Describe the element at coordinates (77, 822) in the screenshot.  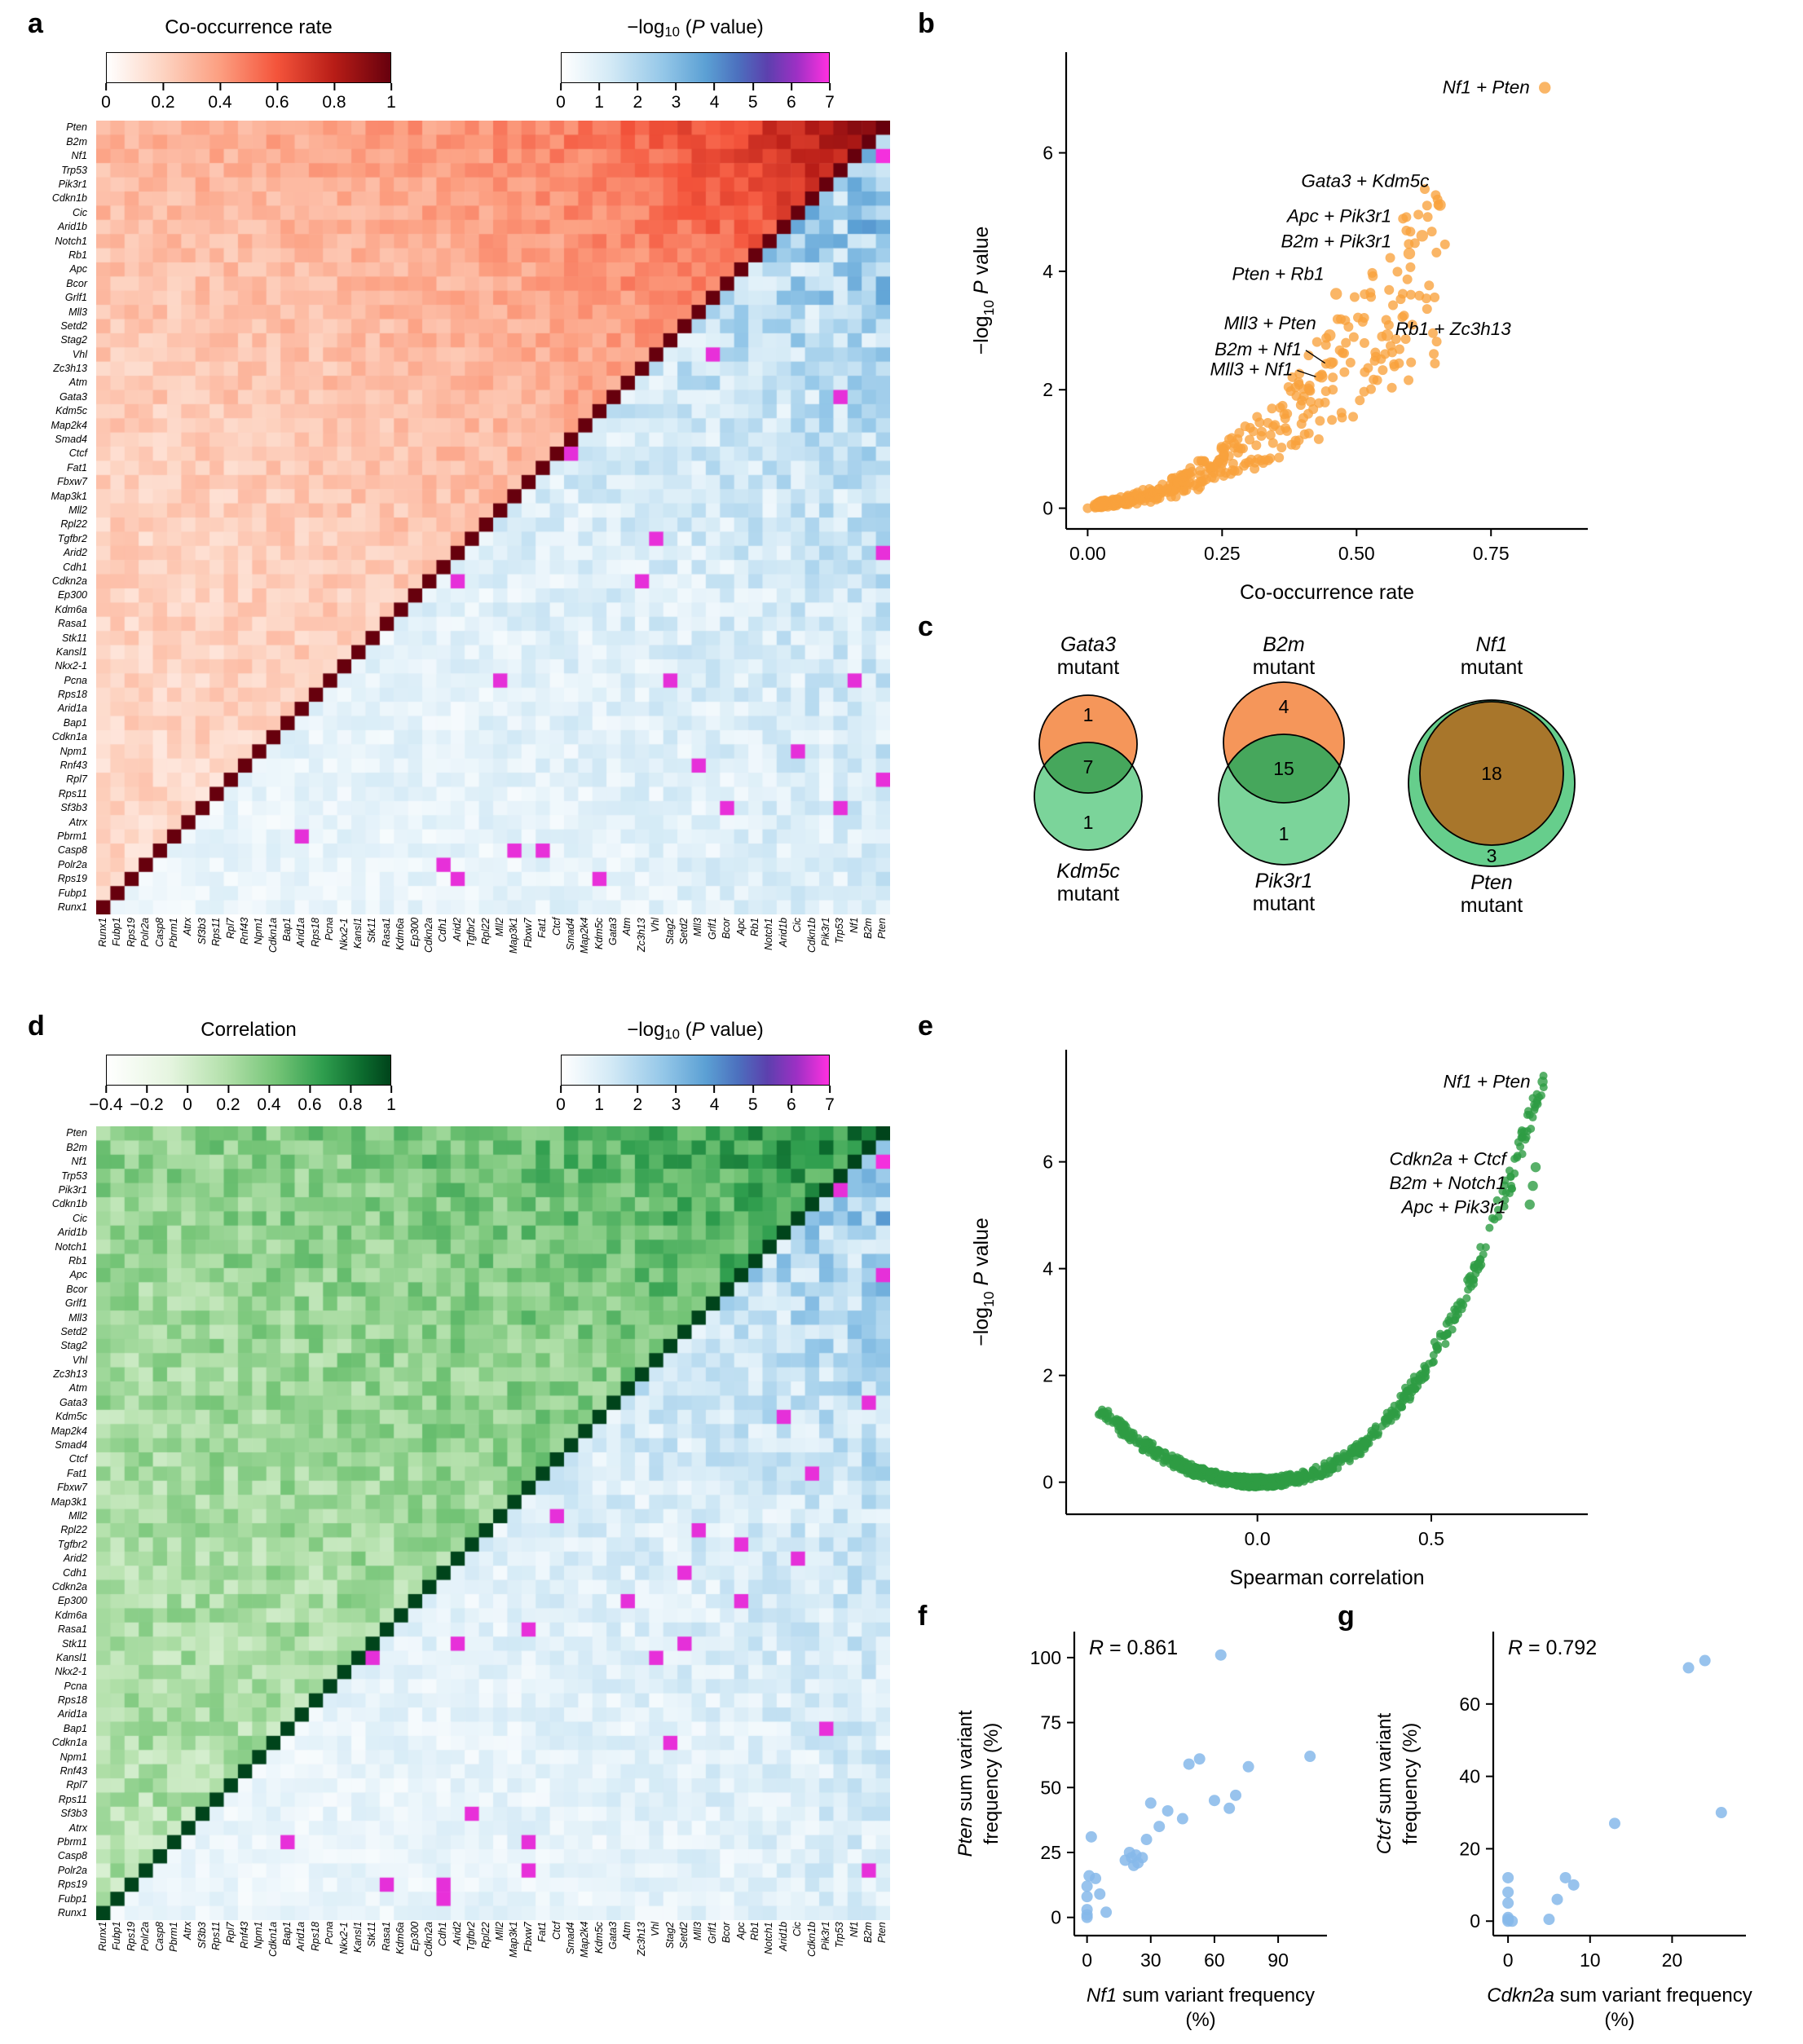
I see `gene-row-label: Atrx` at that location.